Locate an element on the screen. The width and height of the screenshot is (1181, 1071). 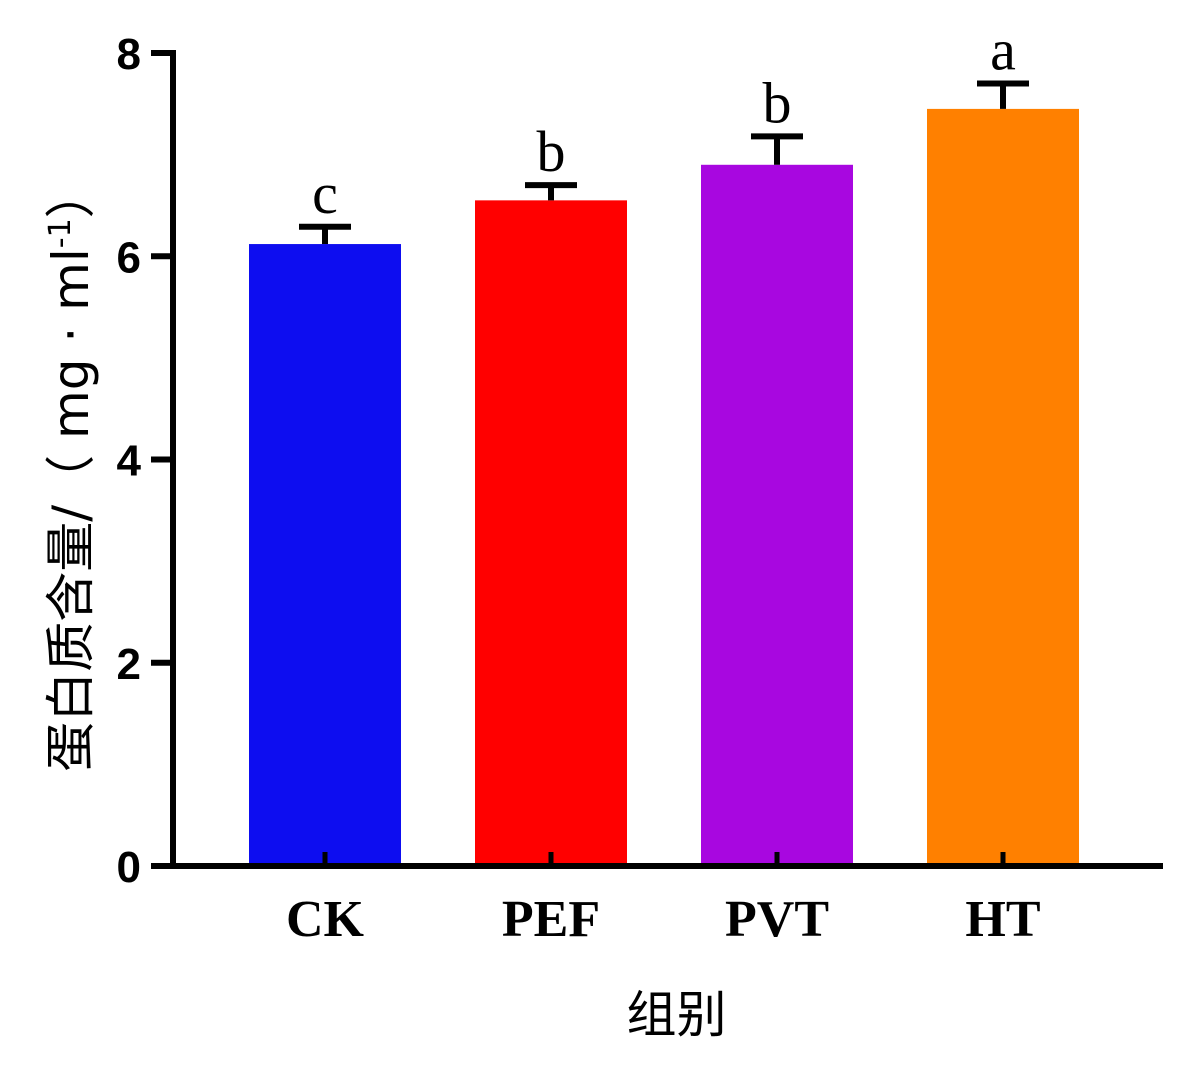
x-tick-label-ck: CK is located at coordinates (325, 919).